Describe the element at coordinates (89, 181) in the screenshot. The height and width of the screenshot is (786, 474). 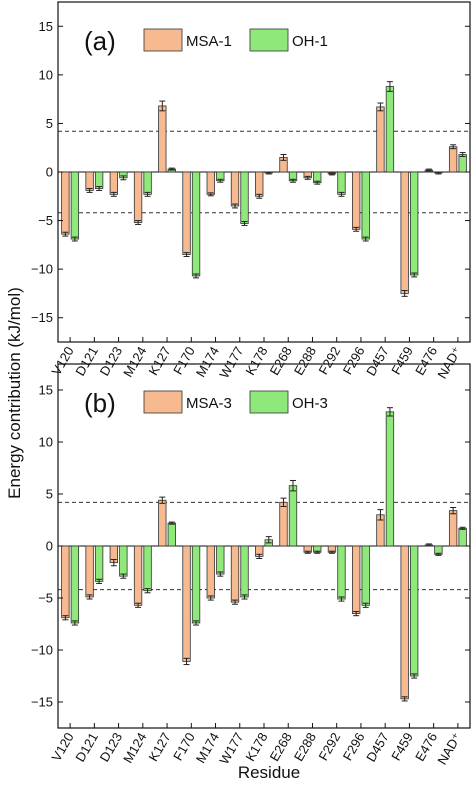
I see `bar-MSA-1-D121` at that location.